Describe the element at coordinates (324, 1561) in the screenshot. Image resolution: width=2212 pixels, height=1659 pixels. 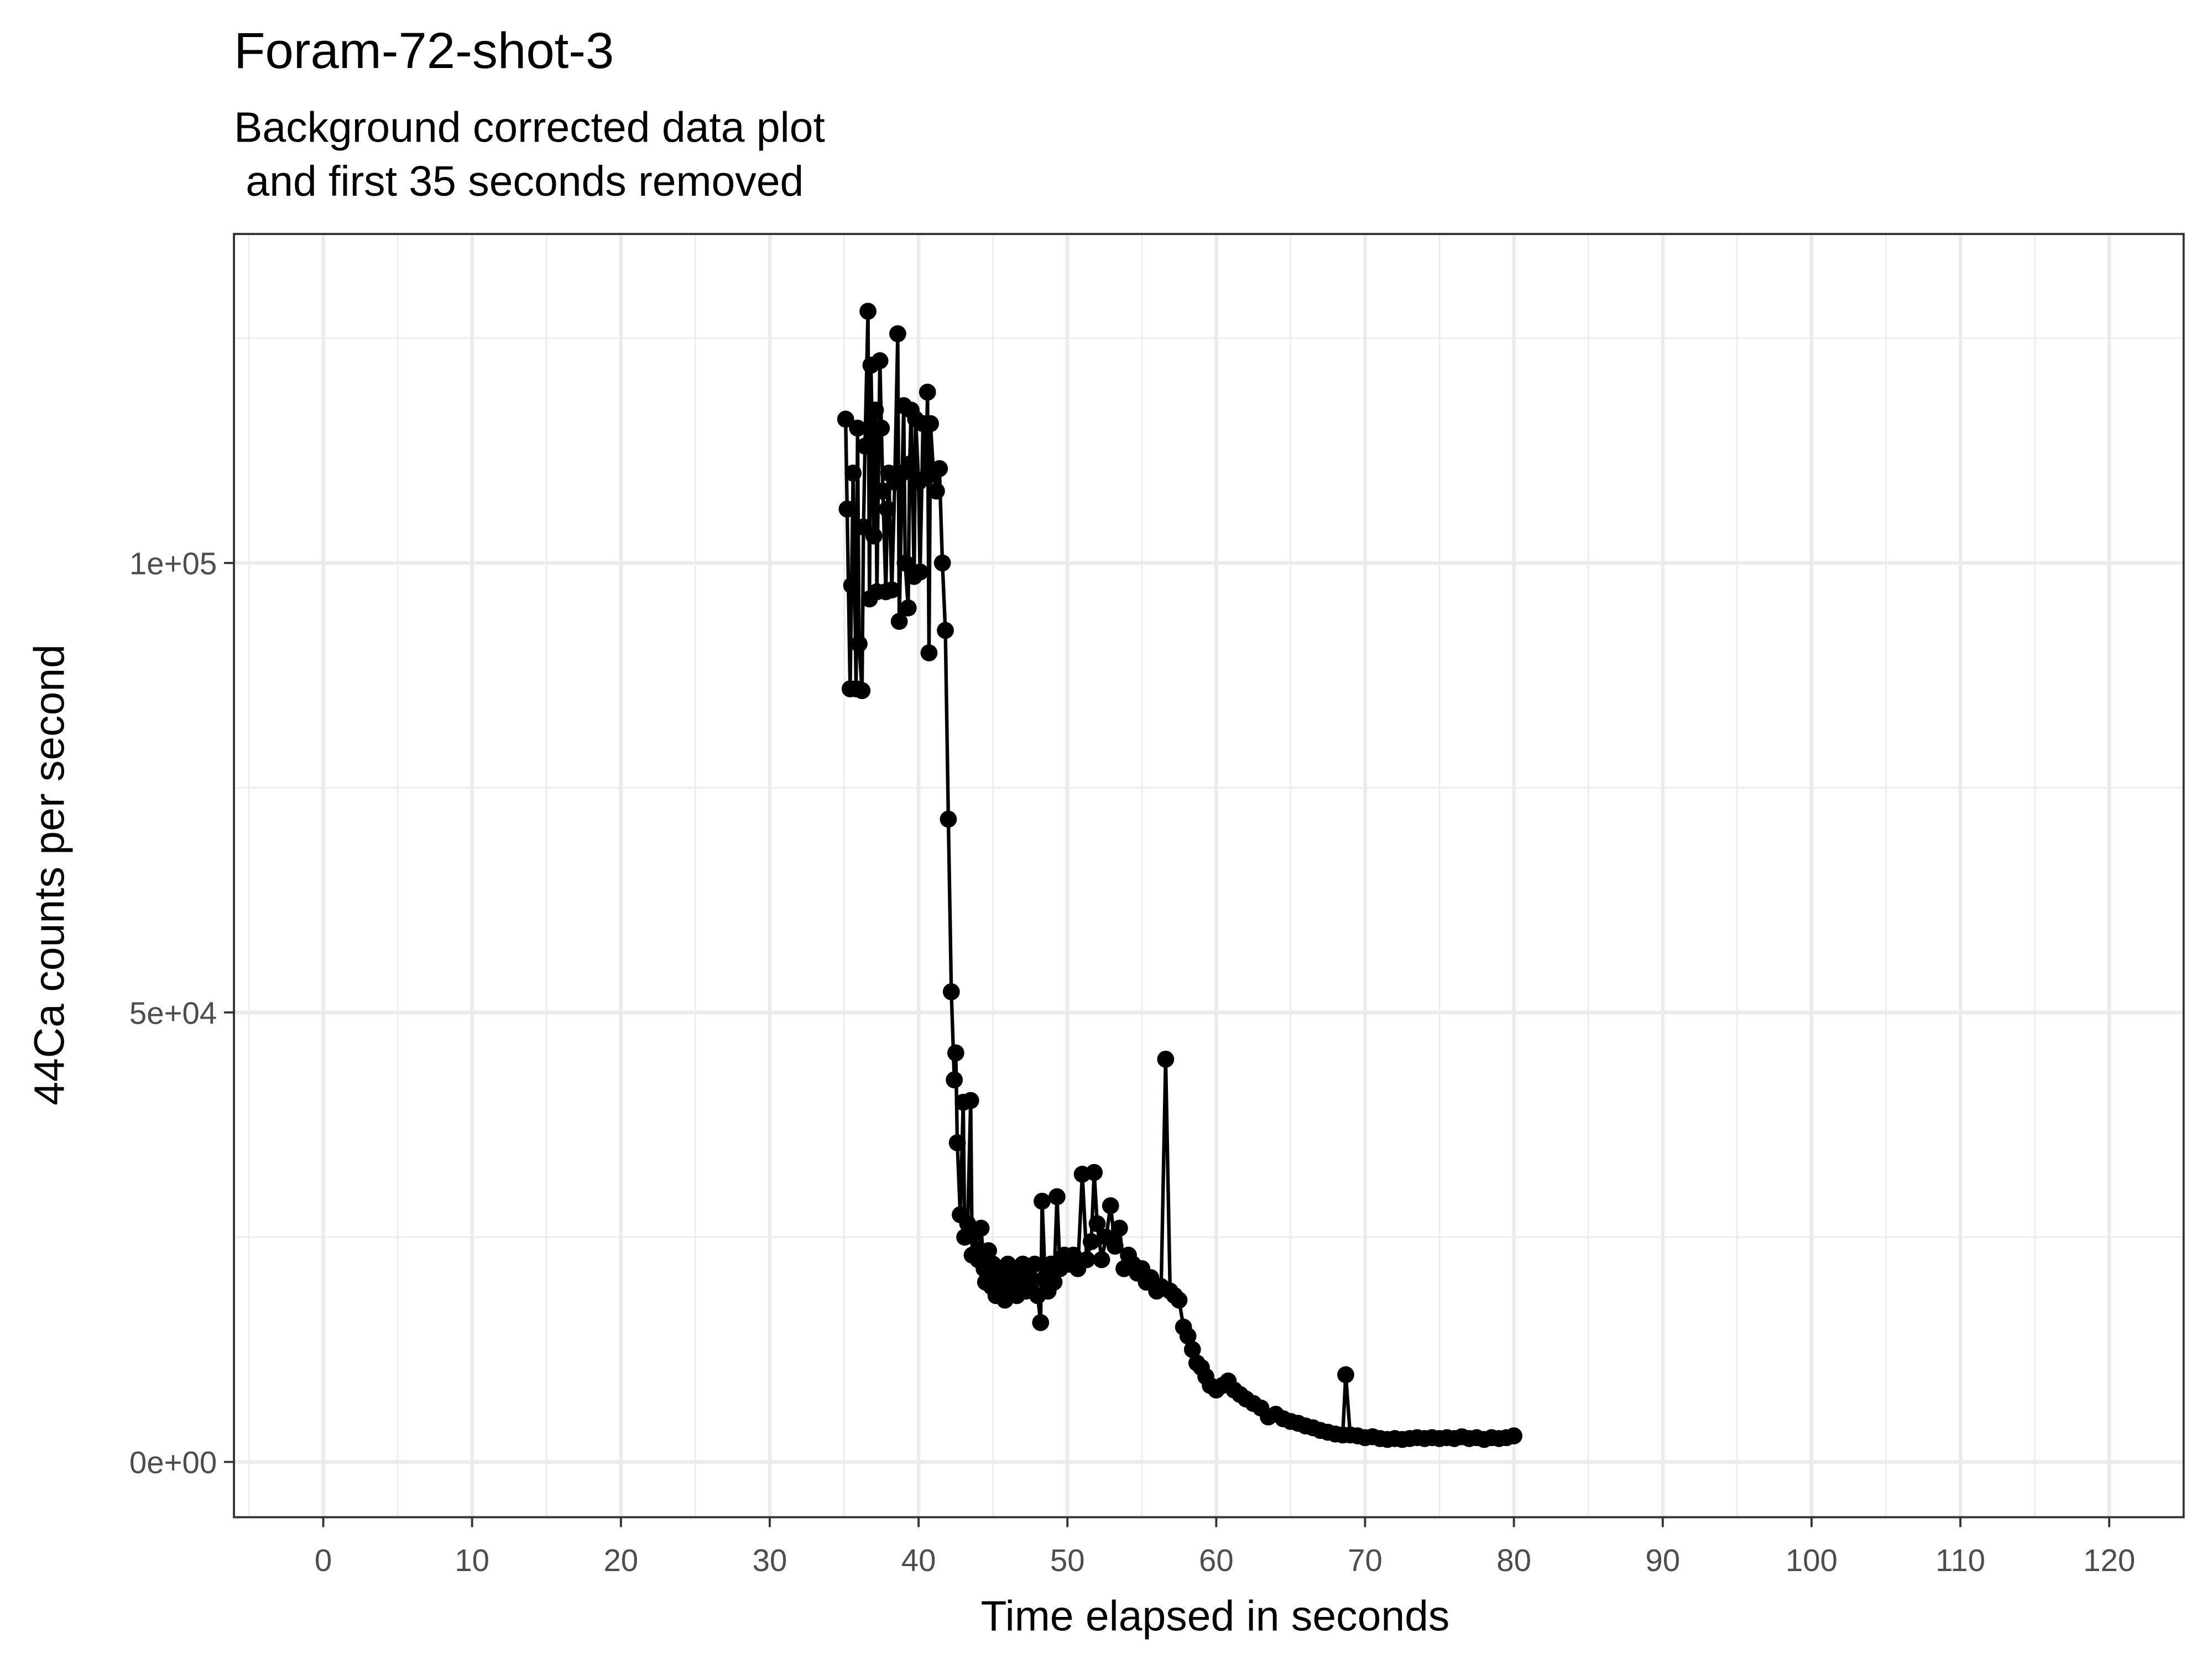
I see `x-tick-label: 0` at that location.